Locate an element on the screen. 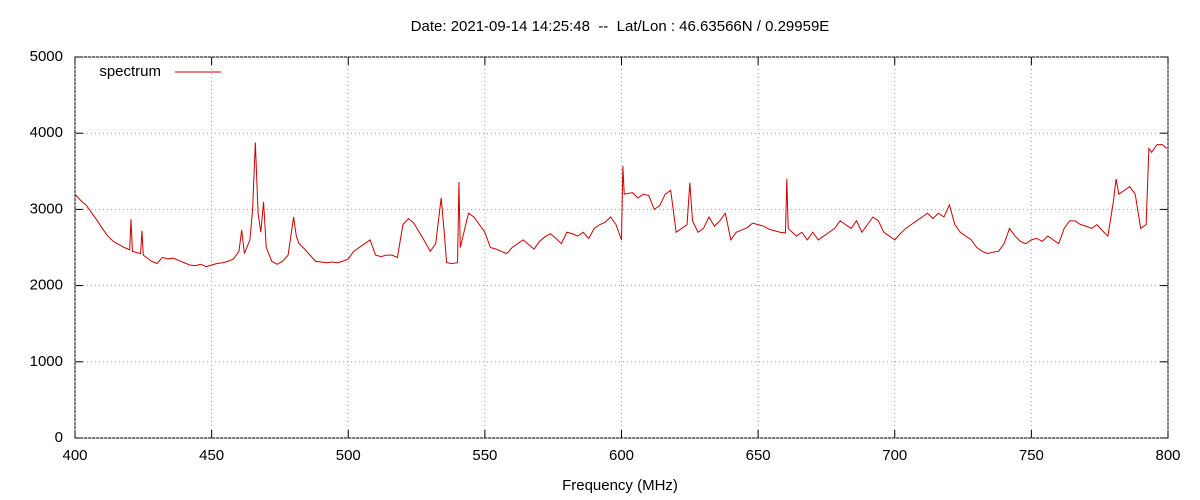  x-axis-label: Frequency (MHz) is located at coordinates (620, 485).